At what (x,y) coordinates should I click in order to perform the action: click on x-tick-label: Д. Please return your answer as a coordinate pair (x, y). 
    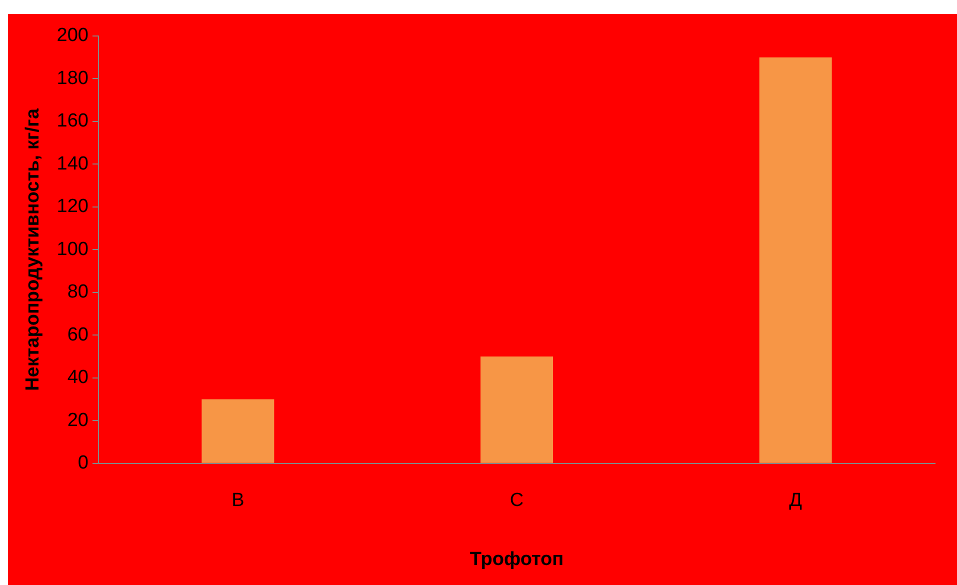
    Looking at the image, I should click on (795, 501).